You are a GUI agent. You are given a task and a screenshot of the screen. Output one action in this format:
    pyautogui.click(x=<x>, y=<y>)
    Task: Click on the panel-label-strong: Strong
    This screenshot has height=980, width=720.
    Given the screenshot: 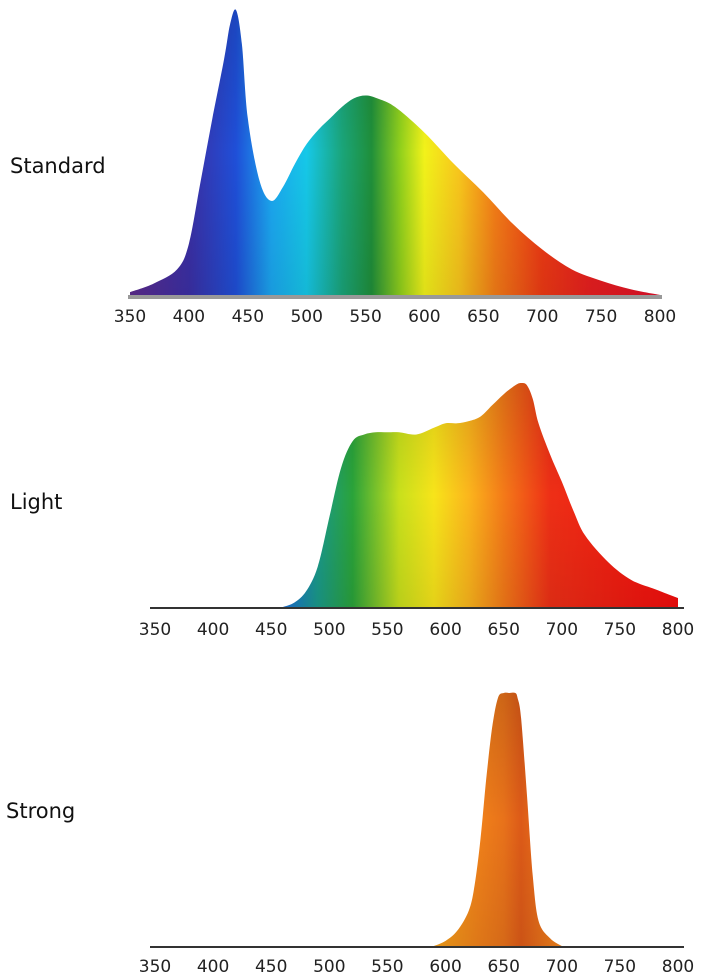 What is the action you would take?
    pyautogui.click(x=40, y=811)
    